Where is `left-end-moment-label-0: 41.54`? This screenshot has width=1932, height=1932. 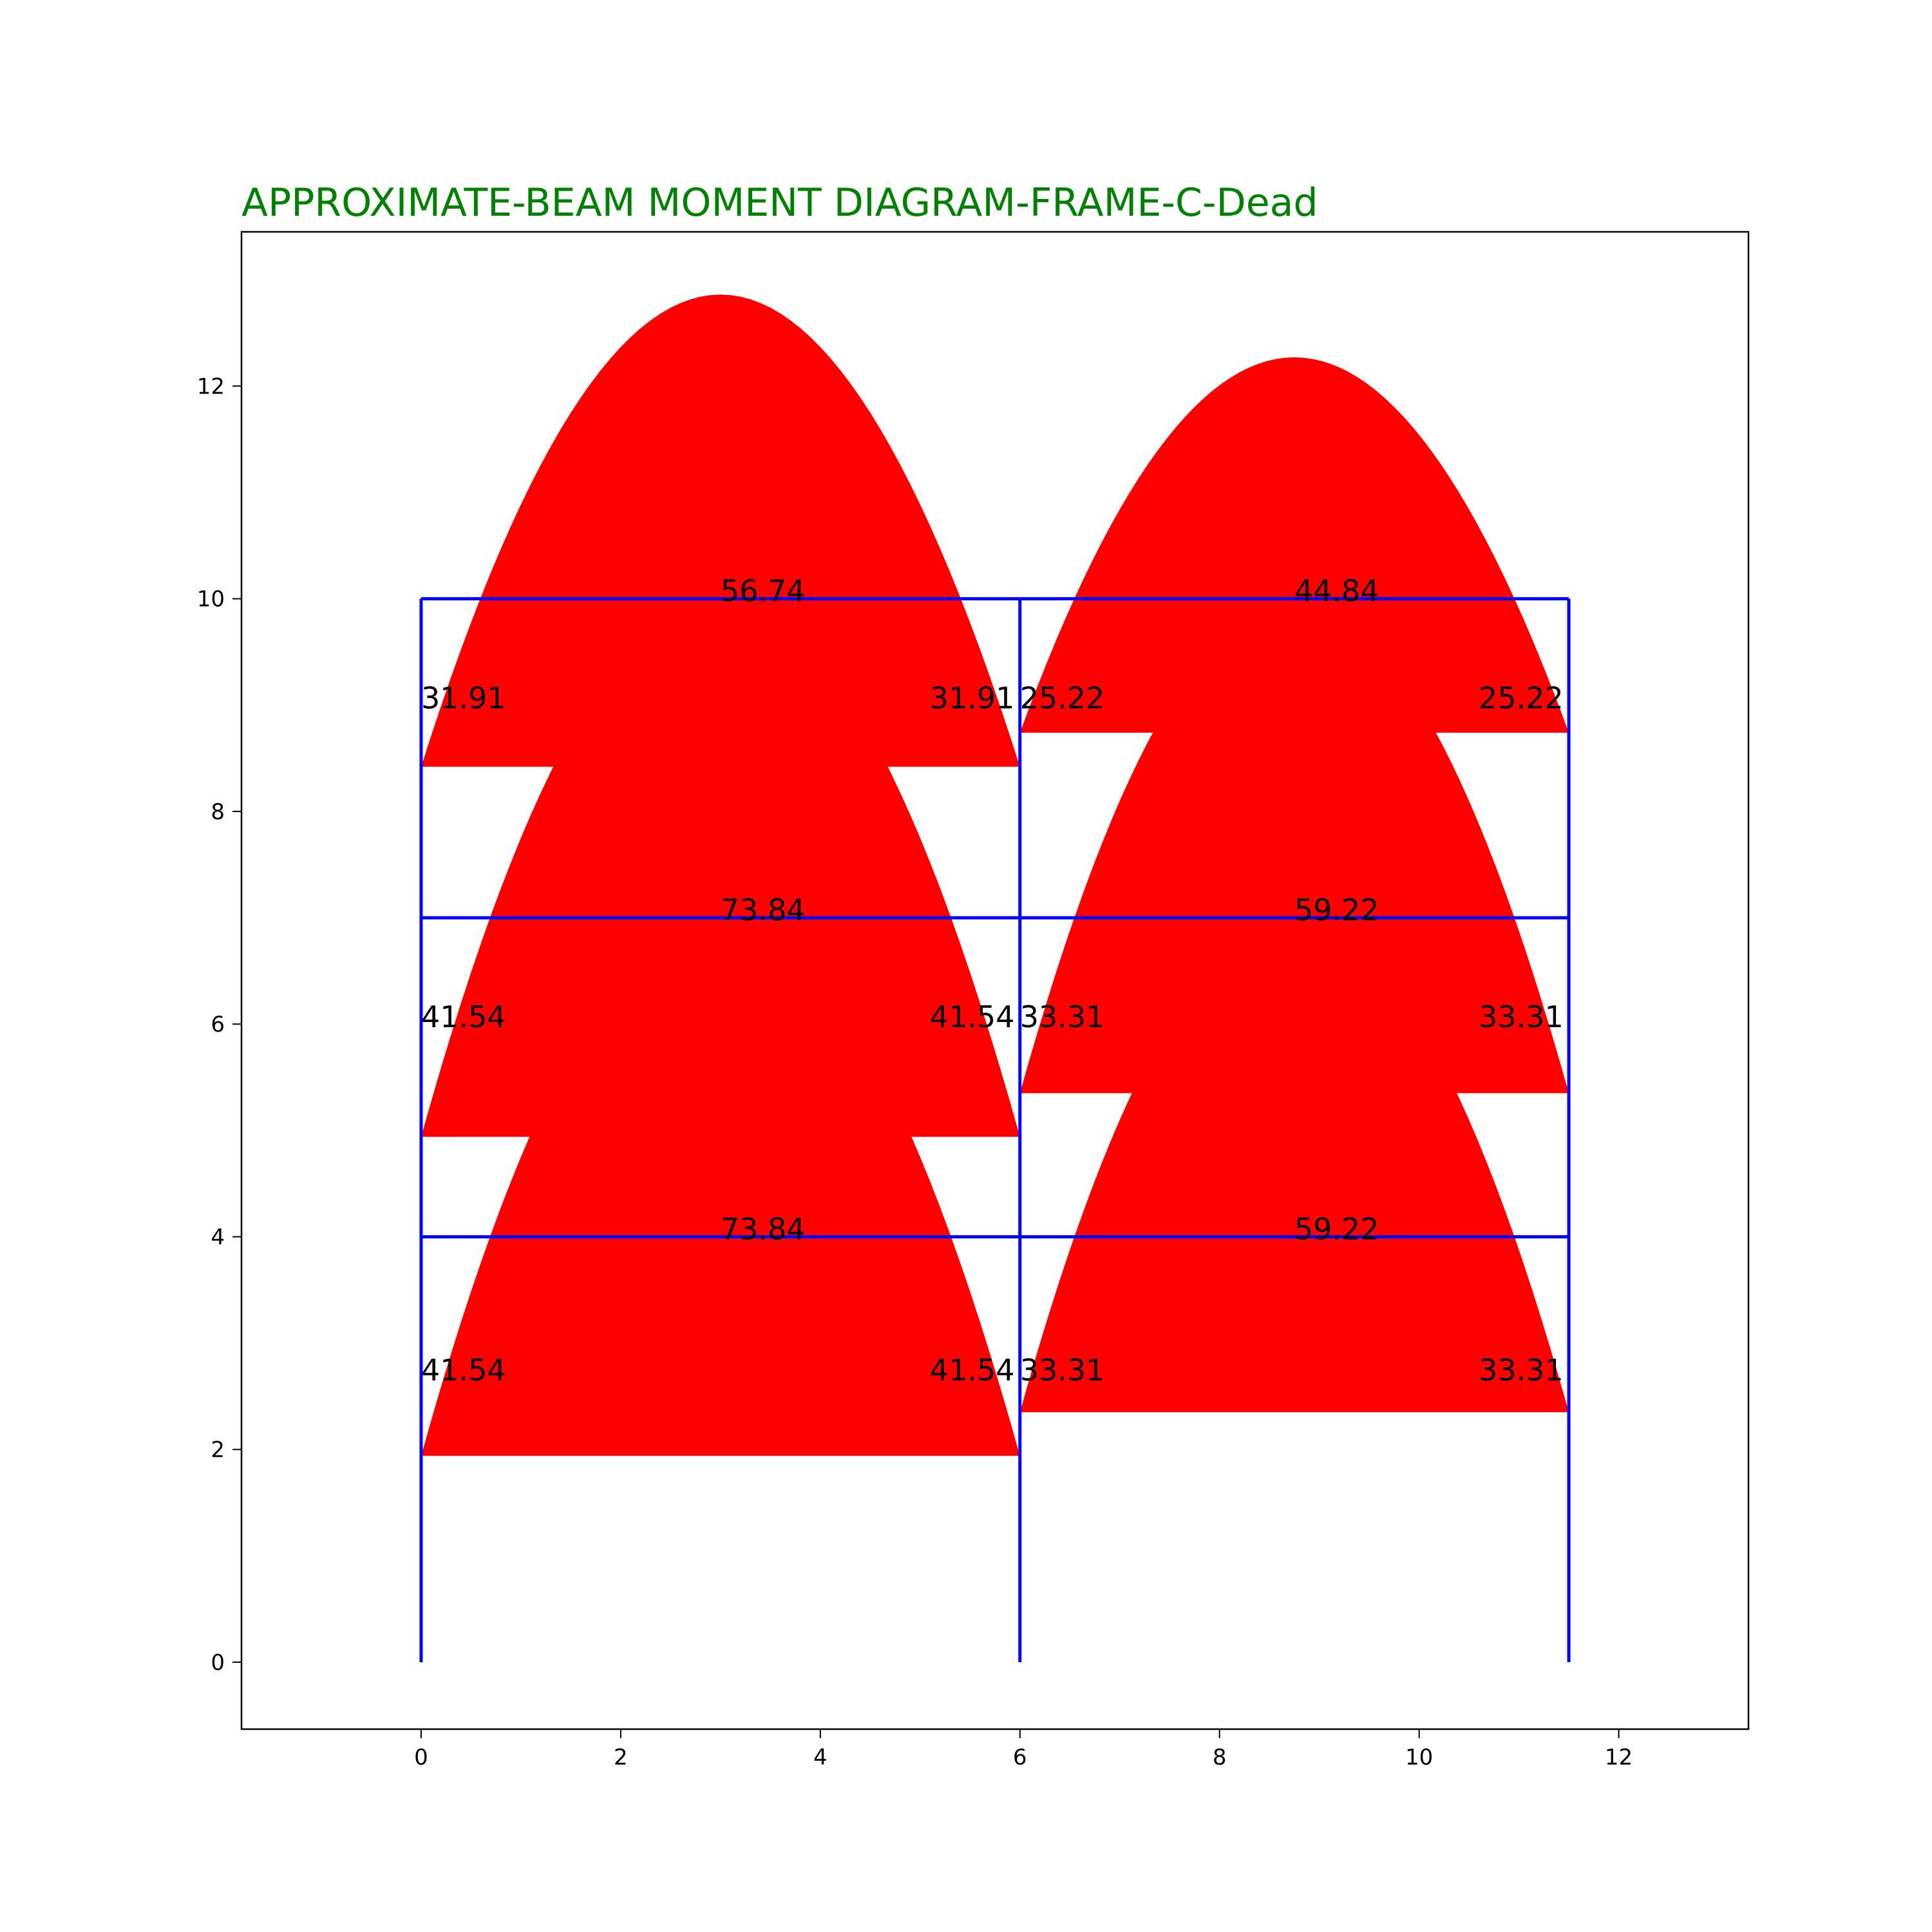 left-end-moment-label-0: 41.54 is located at coordinates (463, 1370).